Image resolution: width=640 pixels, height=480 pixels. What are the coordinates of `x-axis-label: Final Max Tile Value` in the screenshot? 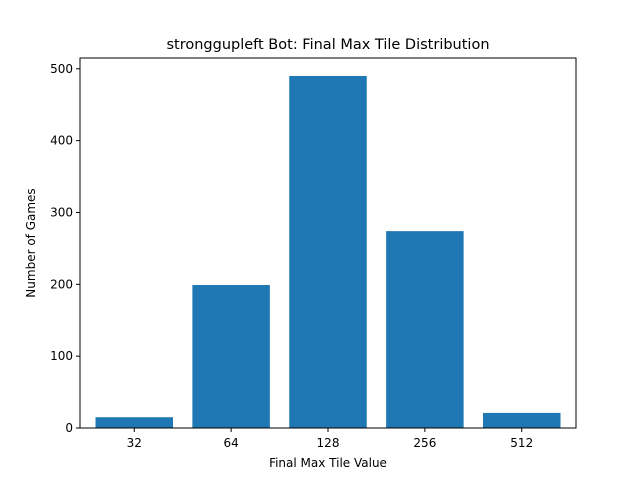 It's located at (328, 463).